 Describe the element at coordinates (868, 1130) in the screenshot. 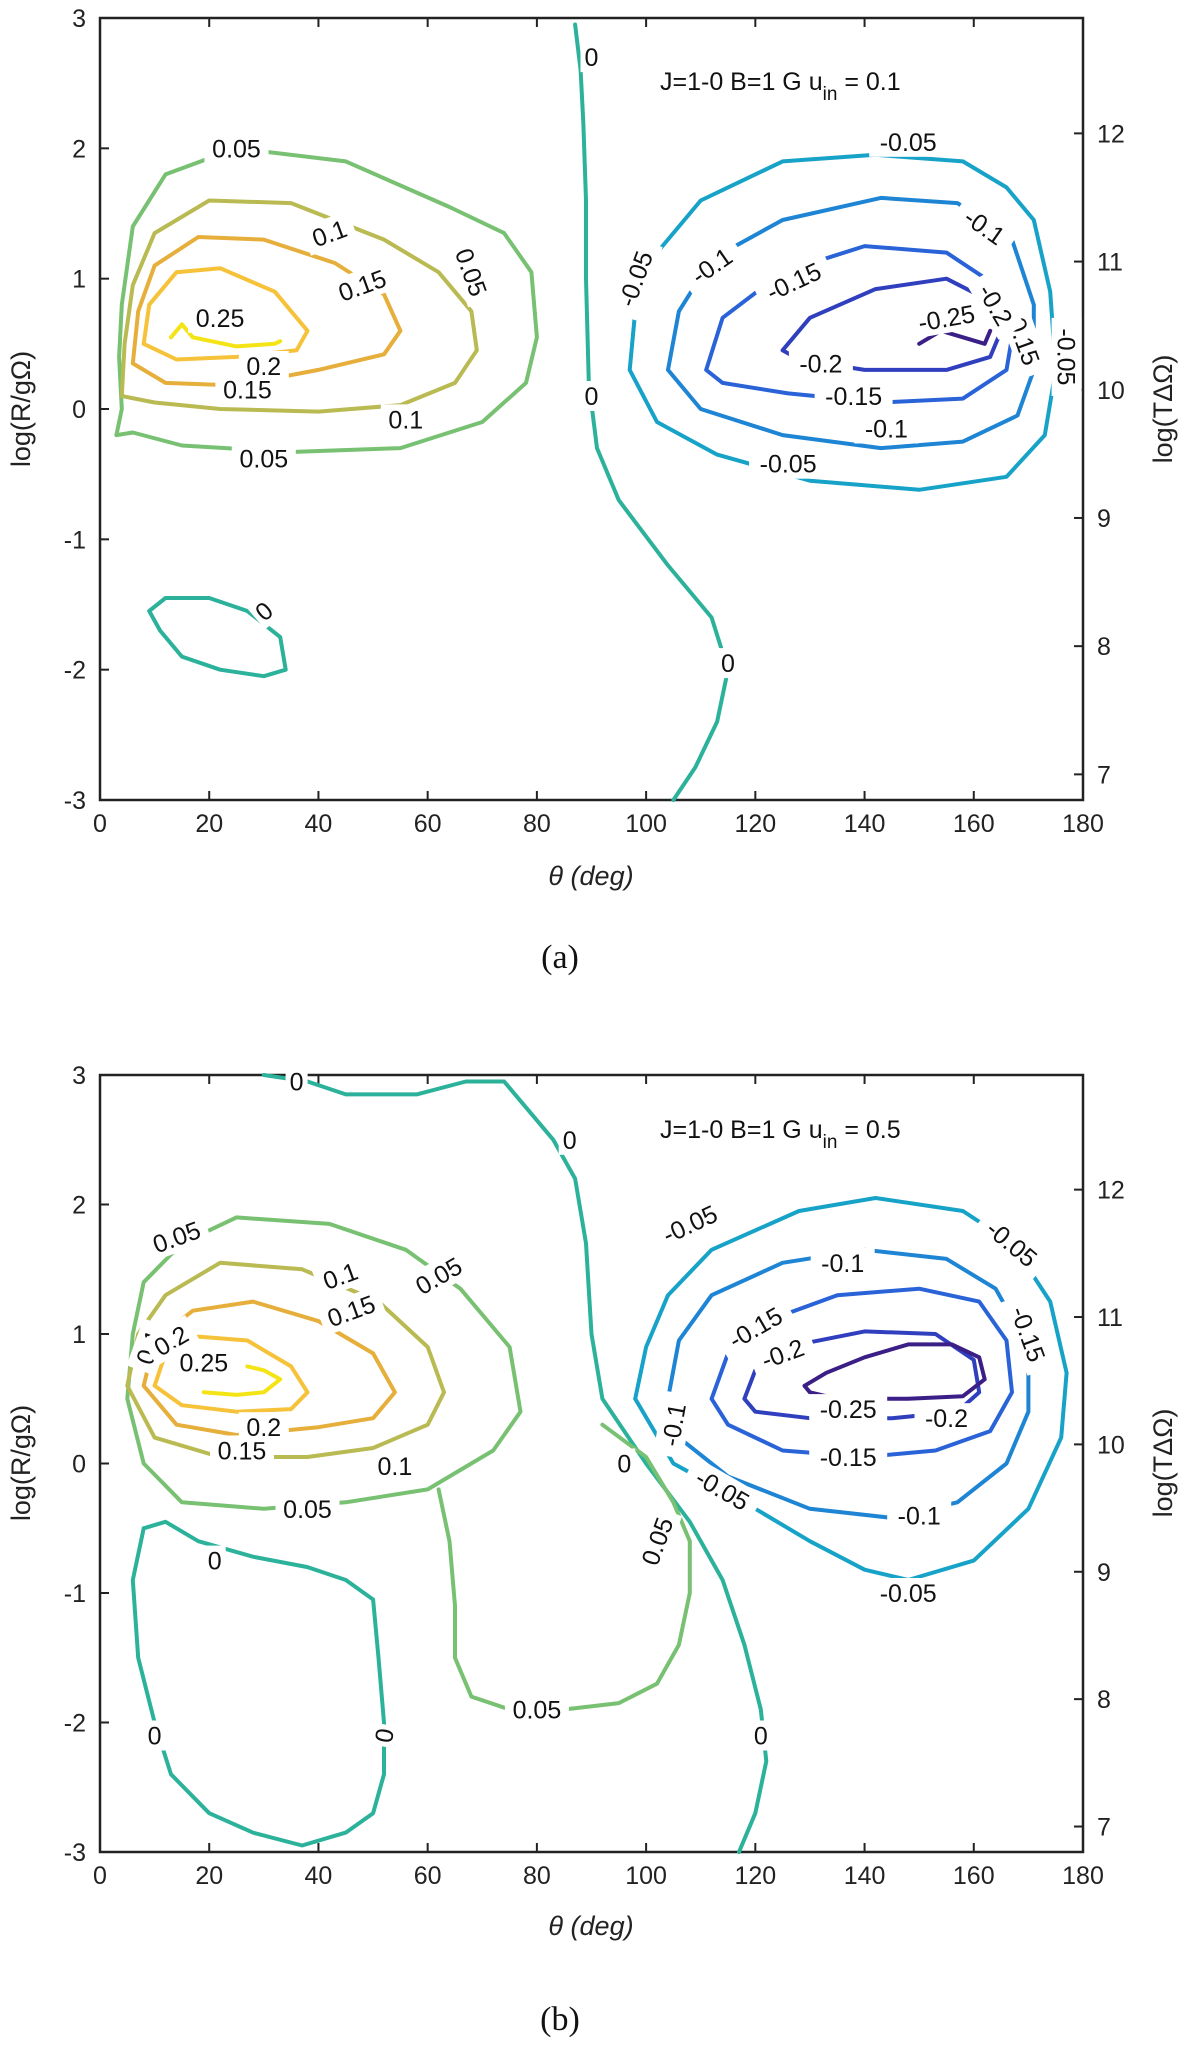

I see `annotation-tail: = 0.5` at that location.